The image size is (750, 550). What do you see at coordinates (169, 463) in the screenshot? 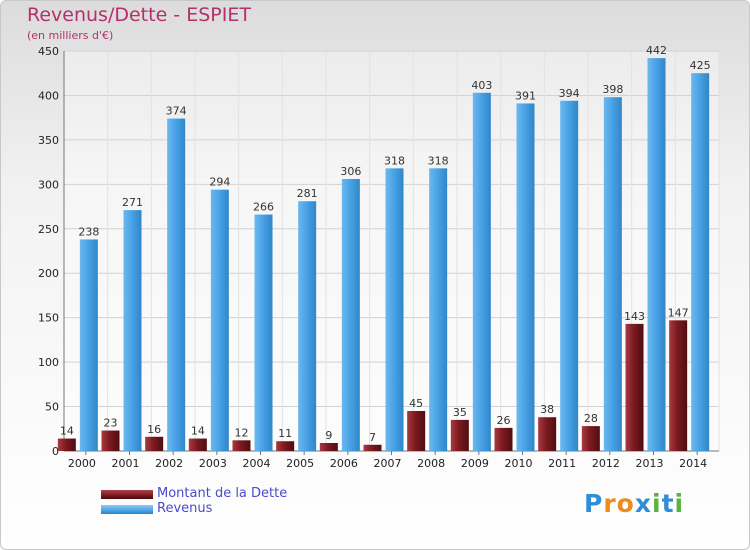
I see `x-tick-label: 2002` at bounding box center [169, 463].